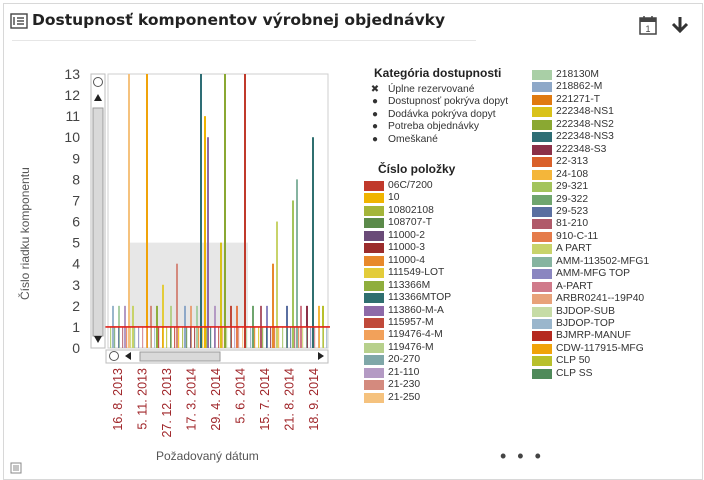 This screenshot has width=704, height=480. What do you see at coordinates (19, 21) in the screenshot?
I see `list-icon` at bounding box center [19, 21].